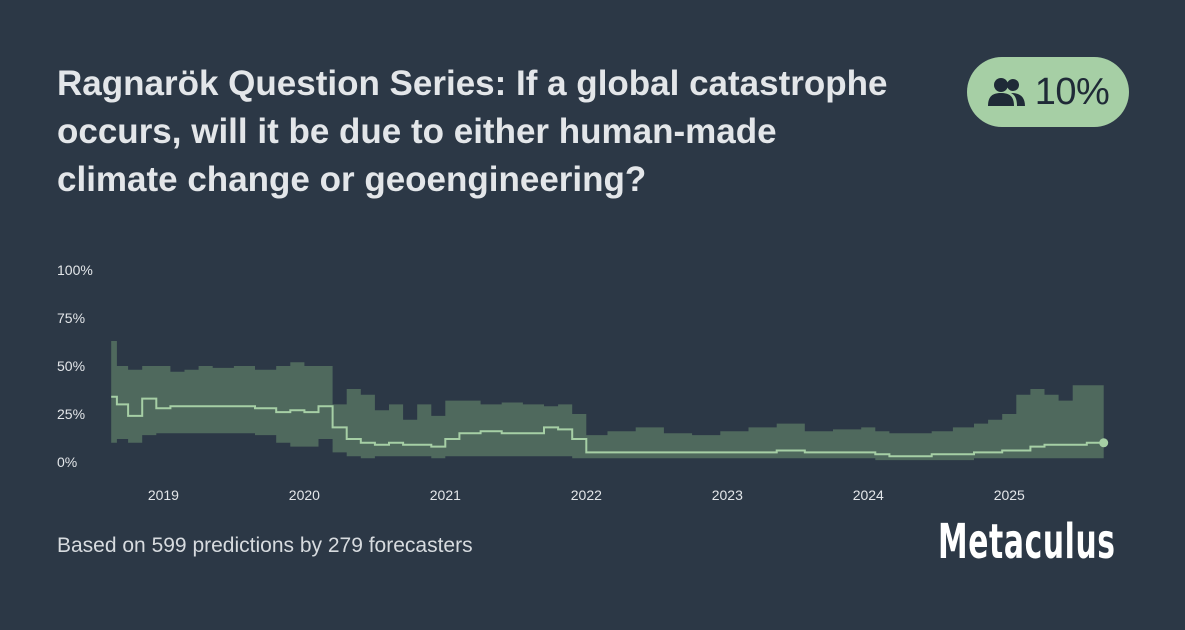 The height and width of the screenshot is (630, 1185). Describe the element at coordinates (71, 414) in the screenshot. I see `y-tick-label: 25%` at that location.